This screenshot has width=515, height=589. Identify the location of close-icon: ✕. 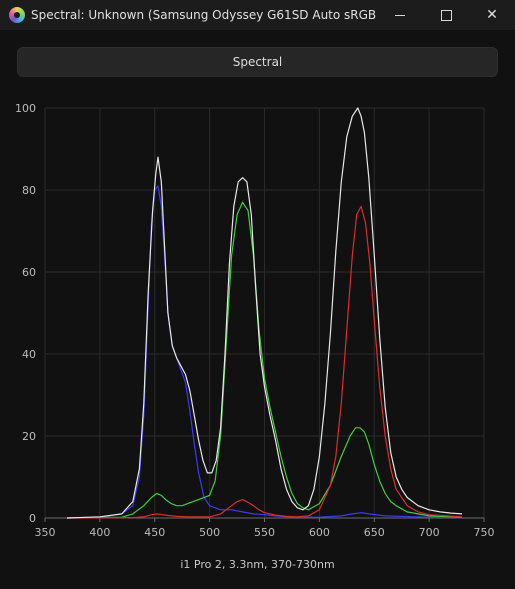
(492, 15).